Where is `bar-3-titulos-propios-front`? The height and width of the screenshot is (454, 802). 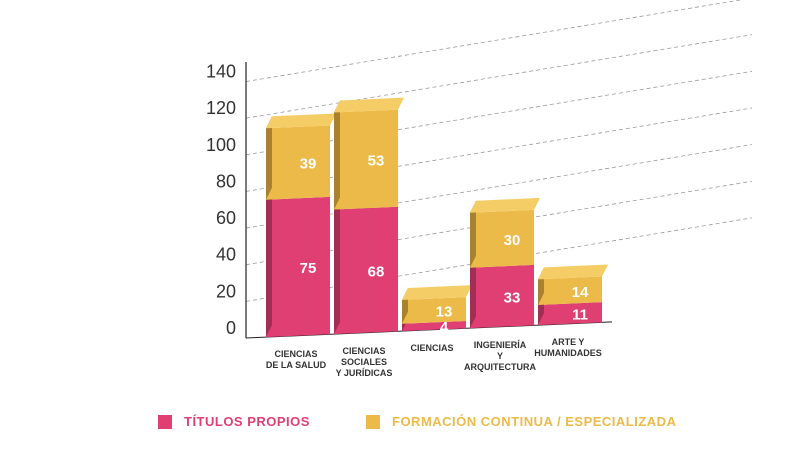 bar-3-titulos-propios-front is located at coordinates (502, 296).